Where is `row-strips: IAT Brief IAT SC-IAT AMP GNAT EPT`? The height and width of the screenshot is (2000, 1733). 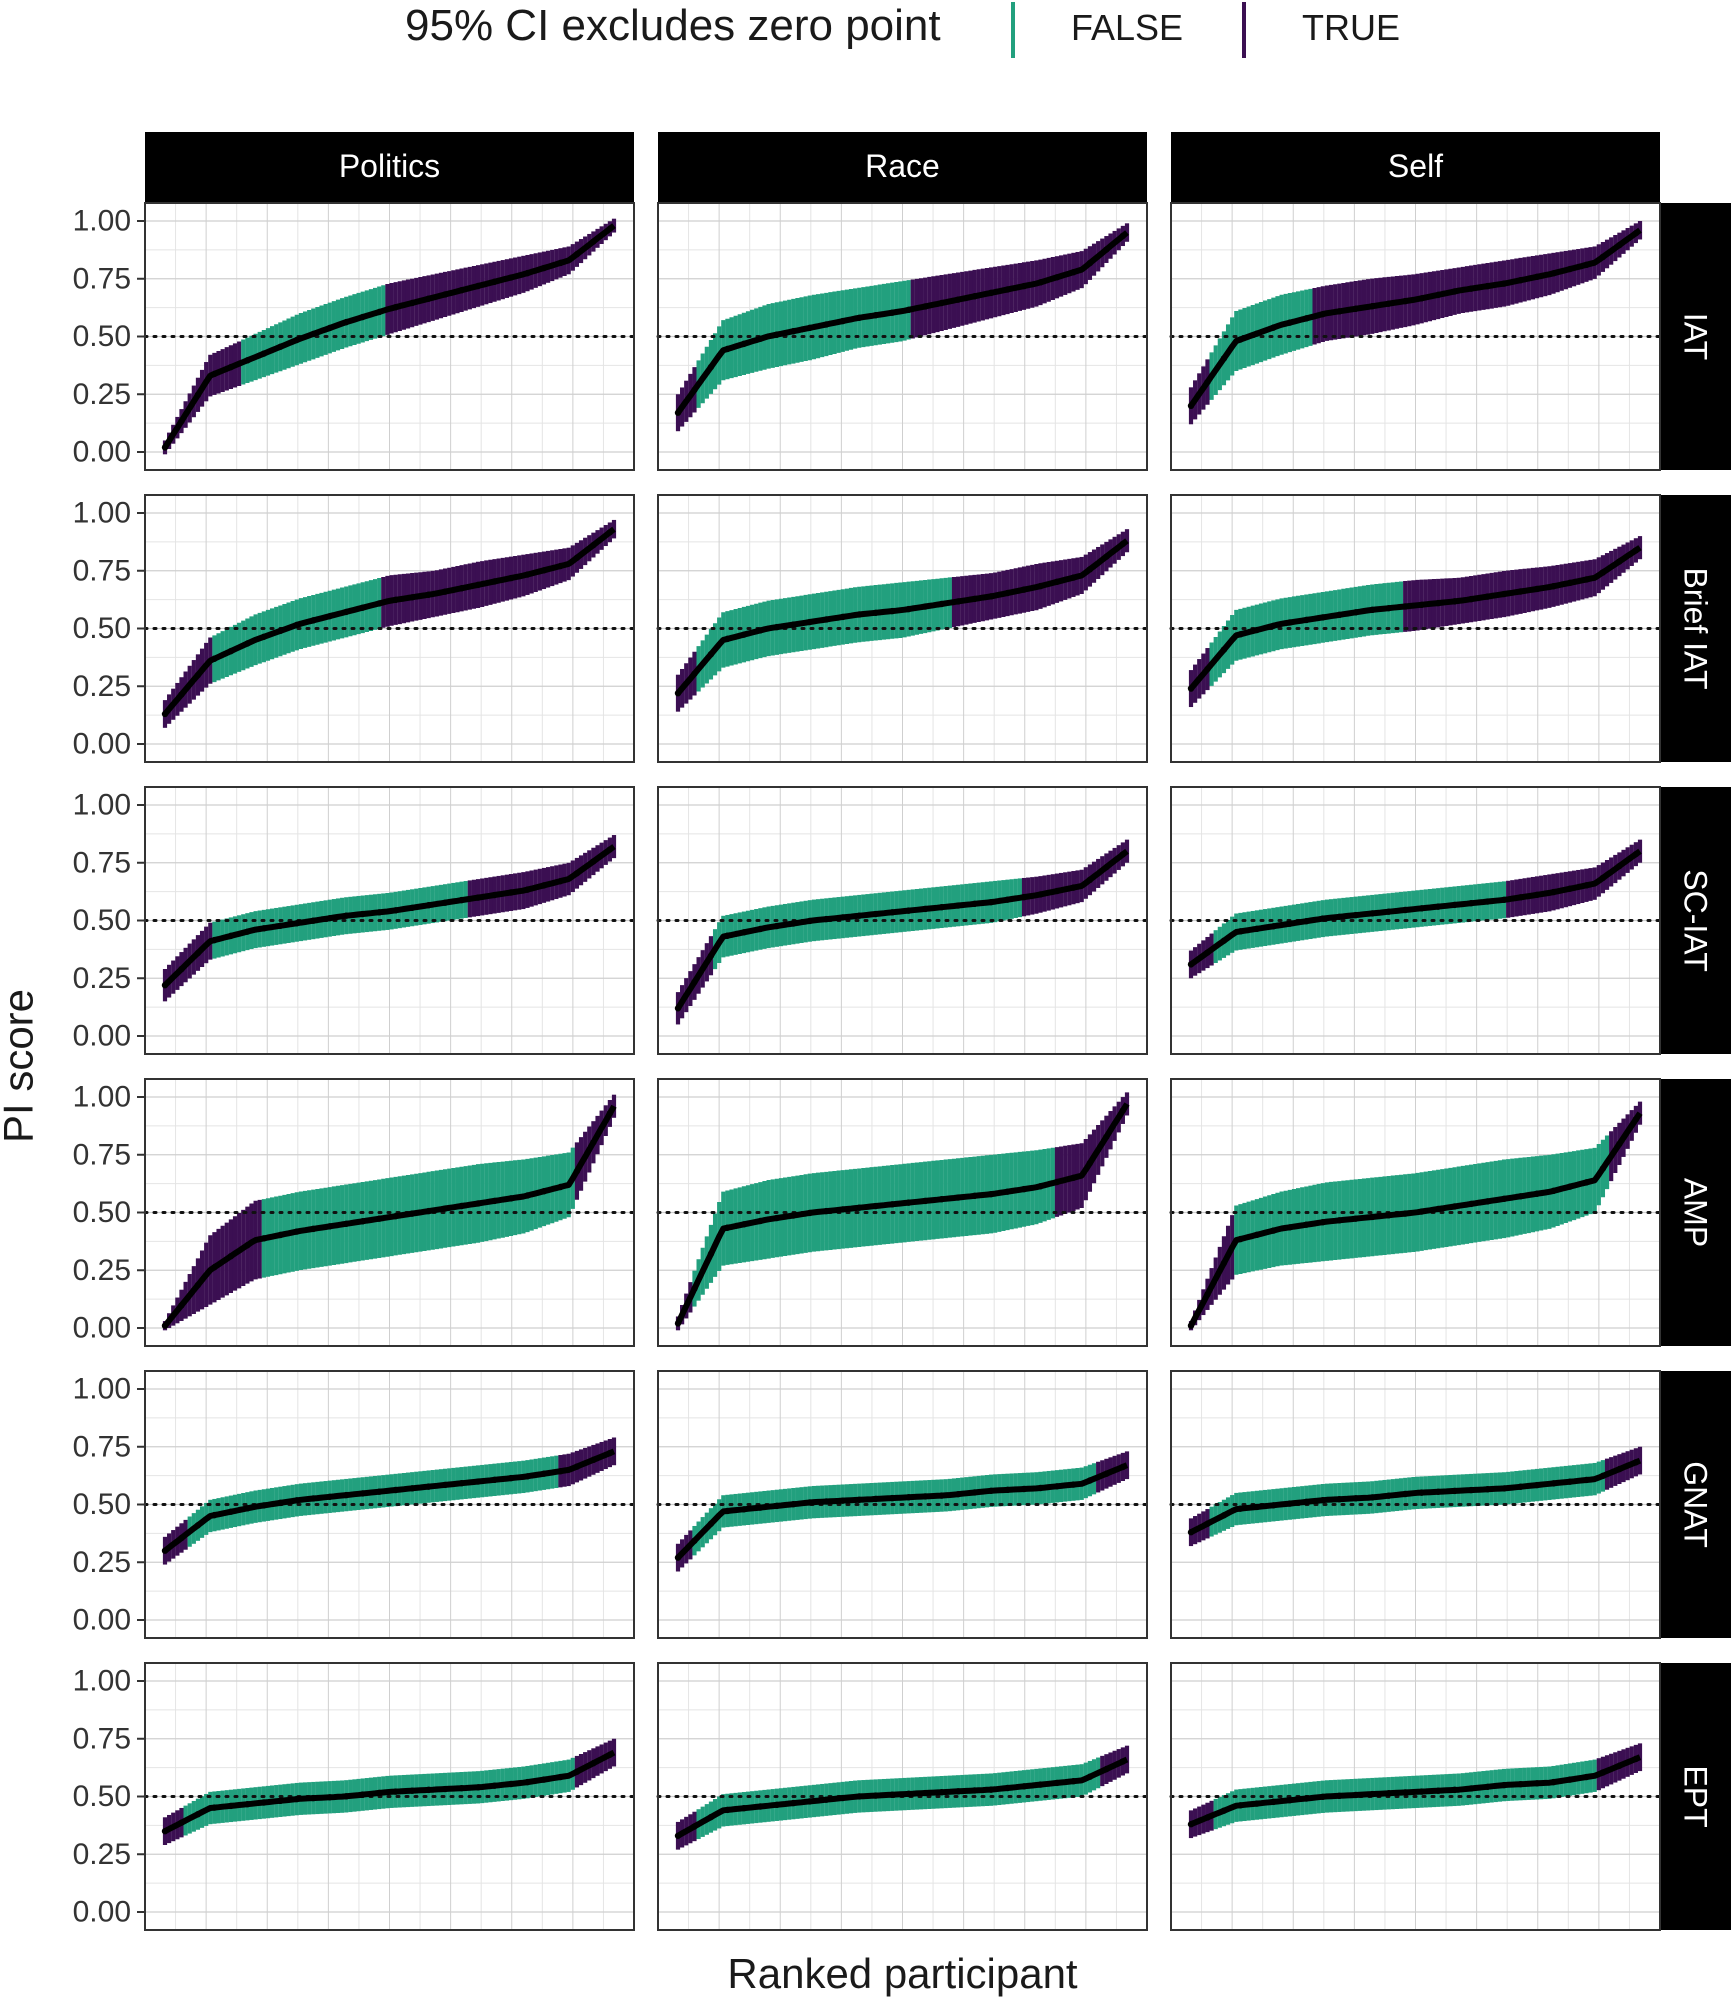 row-strips: IAT Brief IAT SC-IAT AMP GNAT EPT is located at coordinates (1695, 1066).